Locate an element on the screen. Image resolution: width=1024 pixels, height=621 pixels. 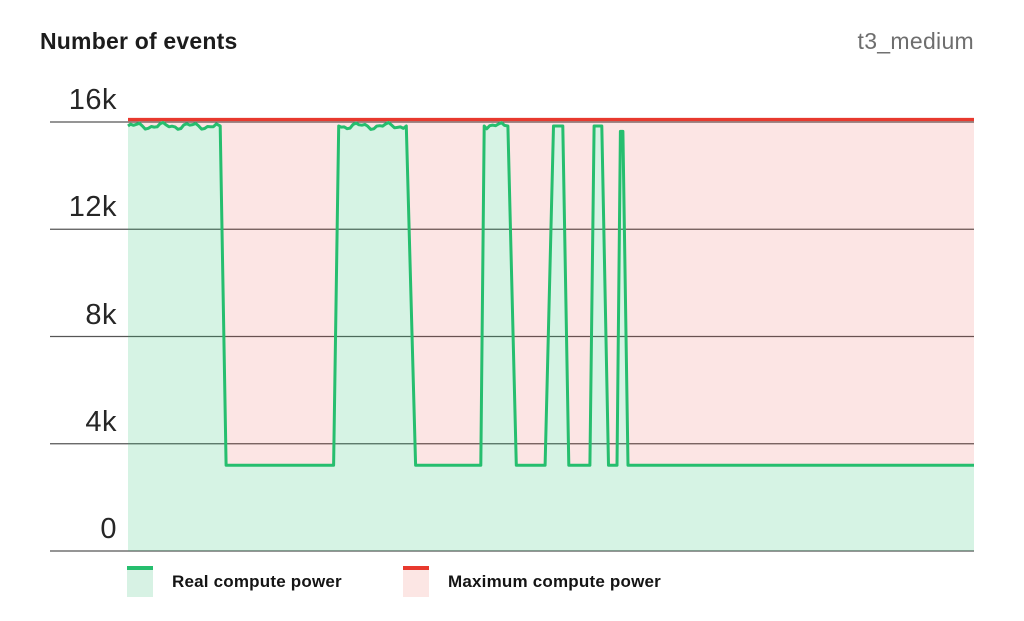
max-compute-swatch is located at coordinates (416, 581).